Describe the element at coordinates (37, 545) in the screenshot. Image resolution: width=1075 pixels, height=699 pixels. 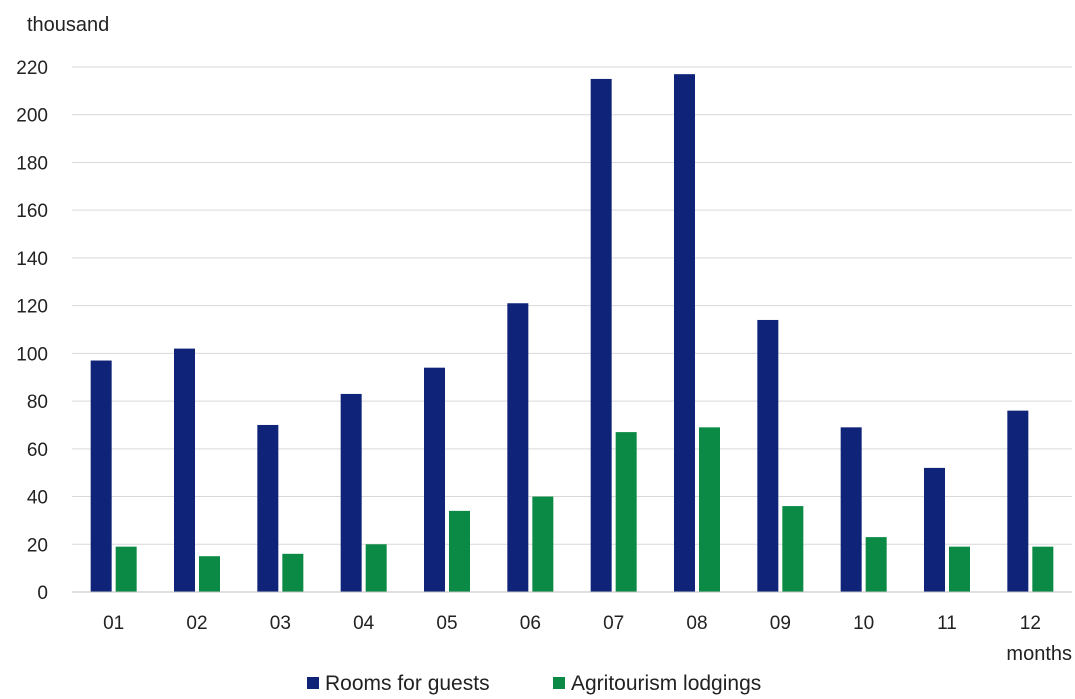
I see `y-tick-label: 20` at that location.